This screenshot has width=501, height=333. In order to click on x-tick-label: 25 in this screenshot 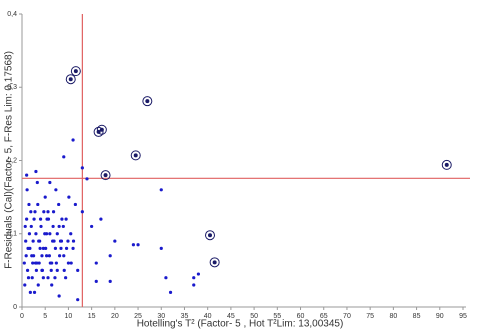, I will do `click(138, 316)`.